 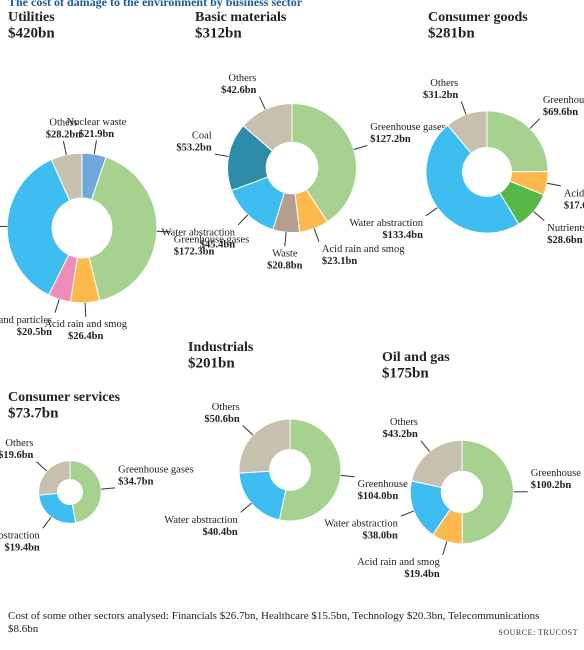 What do you see at coordinates (34, 332) in the screenshot?
I see `slice-value: $20.5bn` at bounding box center [34, 332].